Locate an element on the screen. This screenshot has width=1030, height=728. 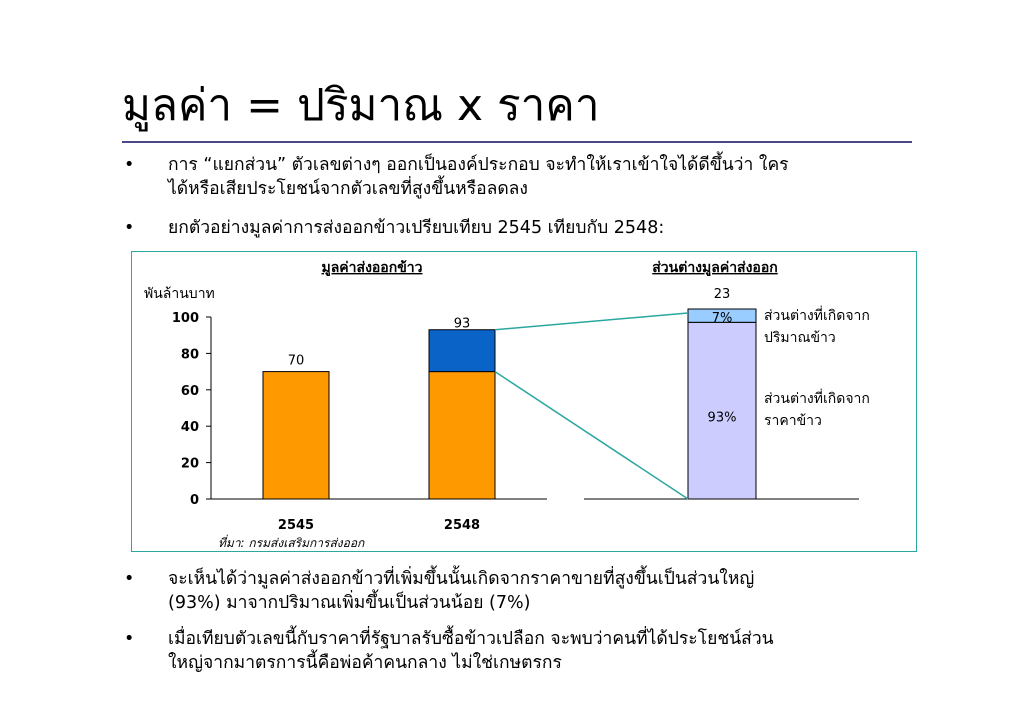
connector-line-bottom is located at coordinates (591, 435).